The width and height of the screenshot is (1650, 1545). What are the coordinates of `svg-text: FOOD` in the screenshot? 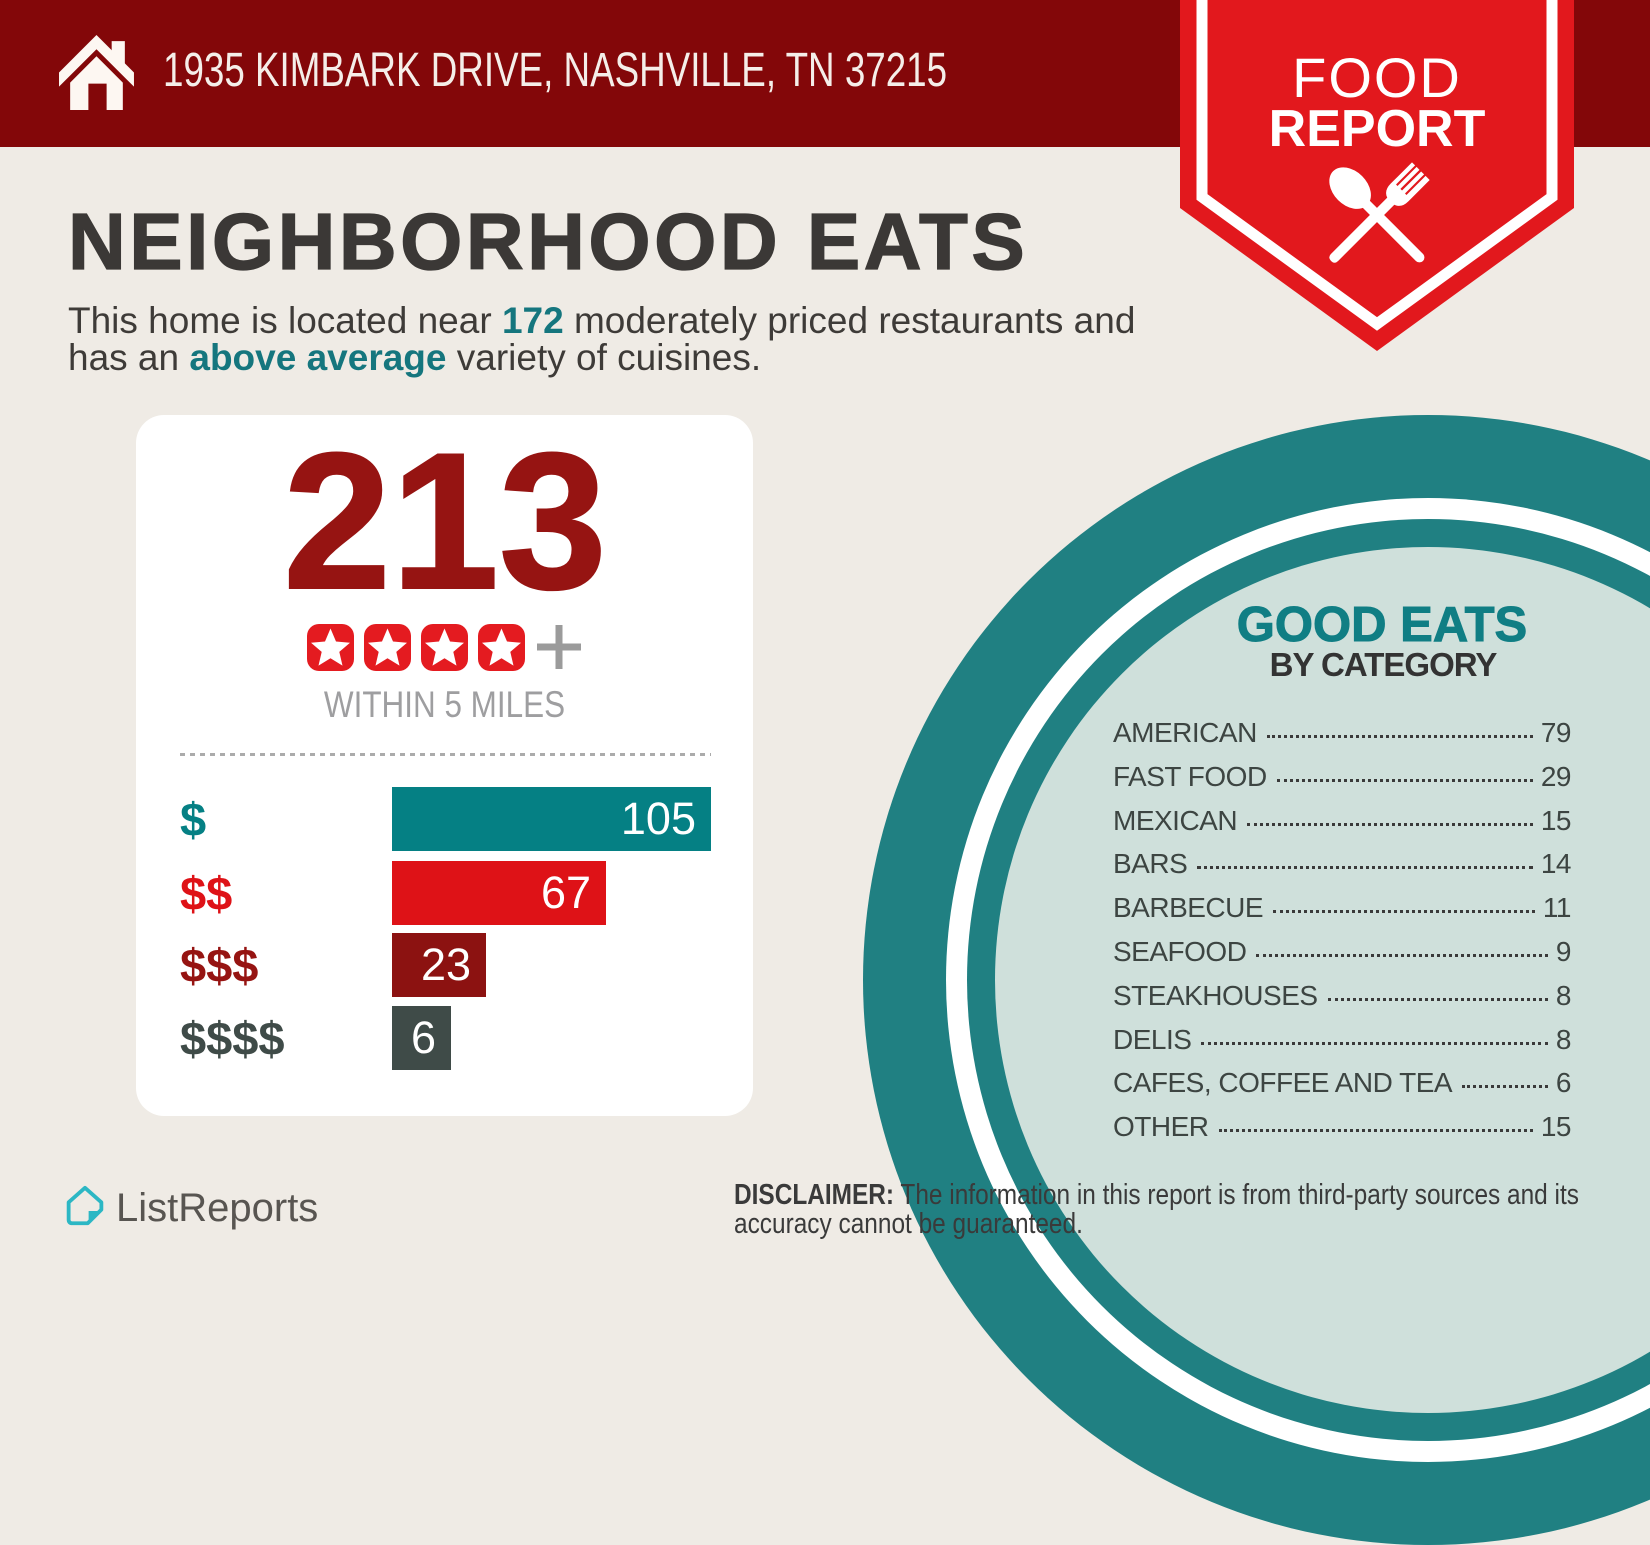 It's located at (1377, 77).